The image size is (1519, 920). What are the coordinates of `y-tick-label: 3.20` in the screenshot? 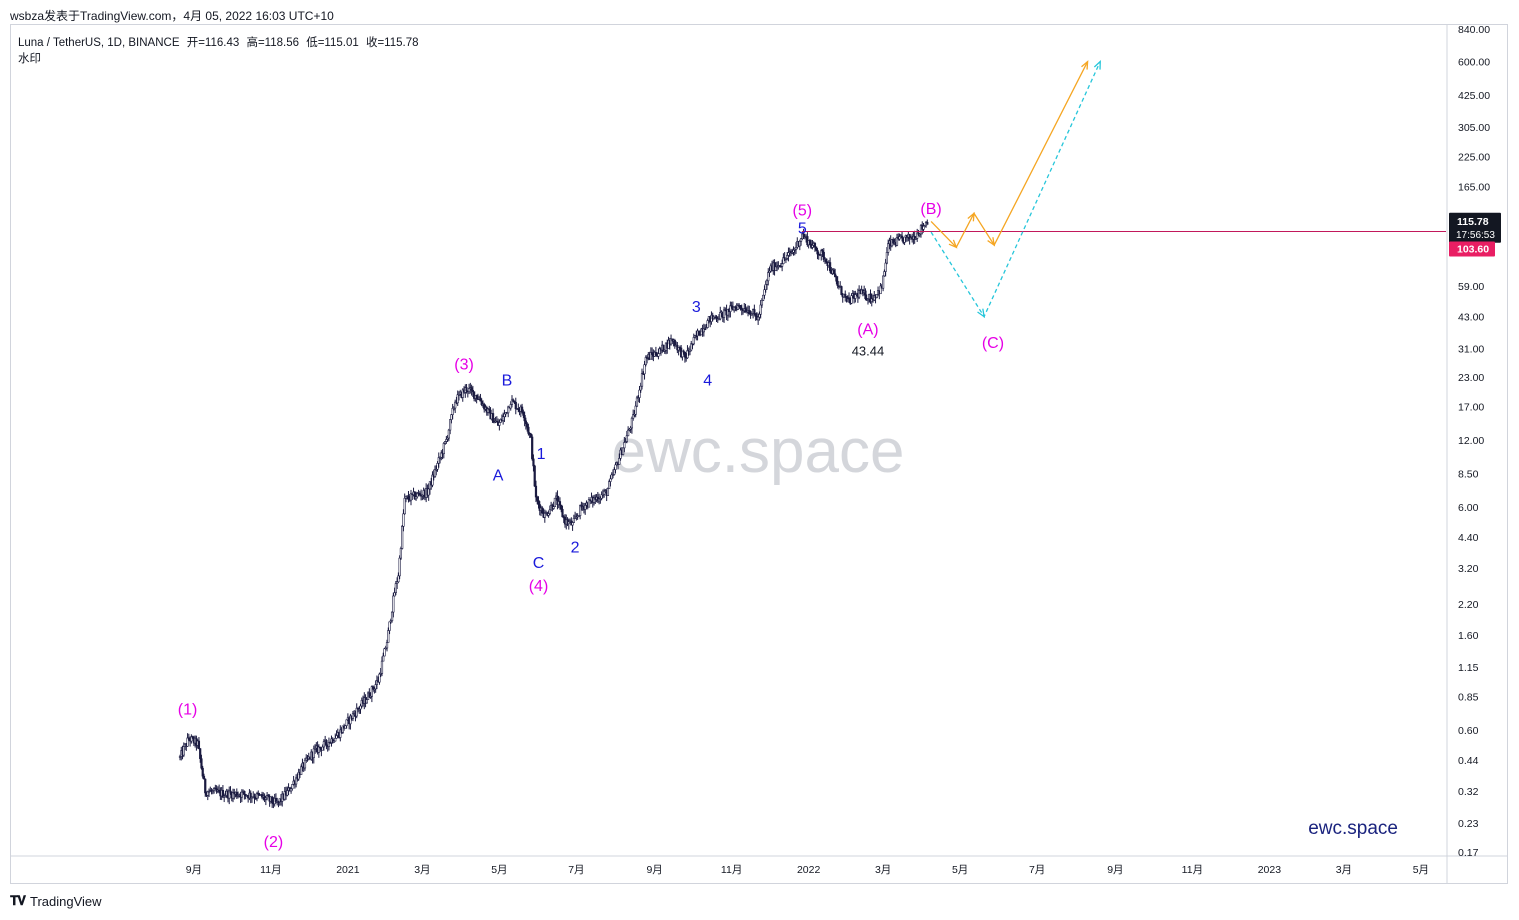 It's located at (1468, 569).